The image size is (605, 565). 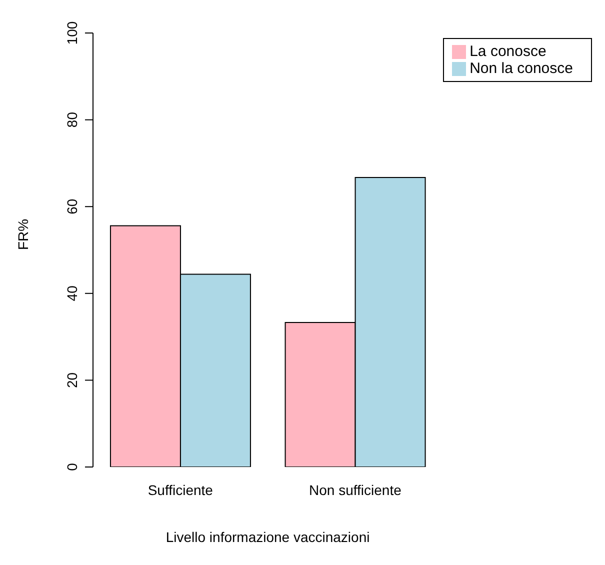 I want to click on legend-label: Non la conosce, so click(x=521, y=68).